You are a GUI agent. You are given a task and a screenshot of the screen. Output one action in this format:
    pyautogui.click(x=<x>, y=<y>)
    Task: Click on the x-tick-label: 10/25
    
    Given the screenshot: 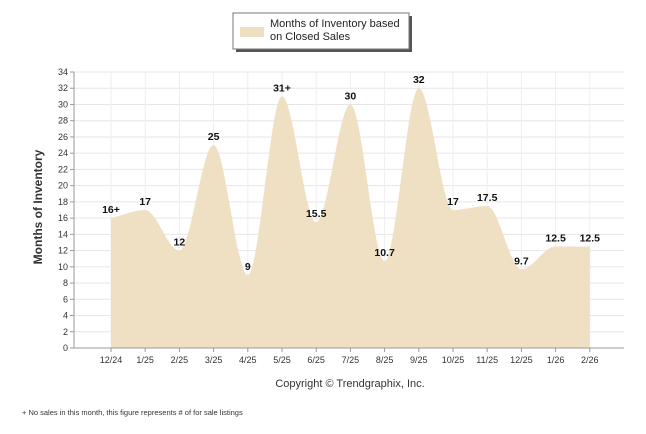 What is the action you would take?
    pyautogui.click(x=453, y=360)
    